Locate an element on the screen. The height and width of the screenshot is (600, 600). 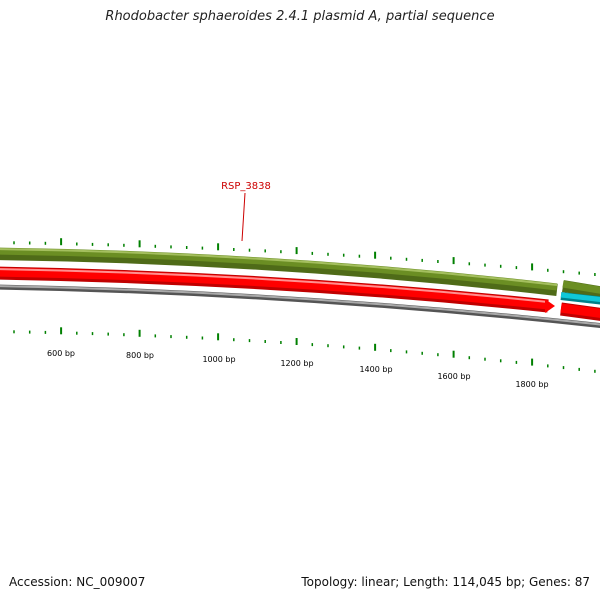
scale-label-1800: 1800 bp is located at coordinates (531, 384).